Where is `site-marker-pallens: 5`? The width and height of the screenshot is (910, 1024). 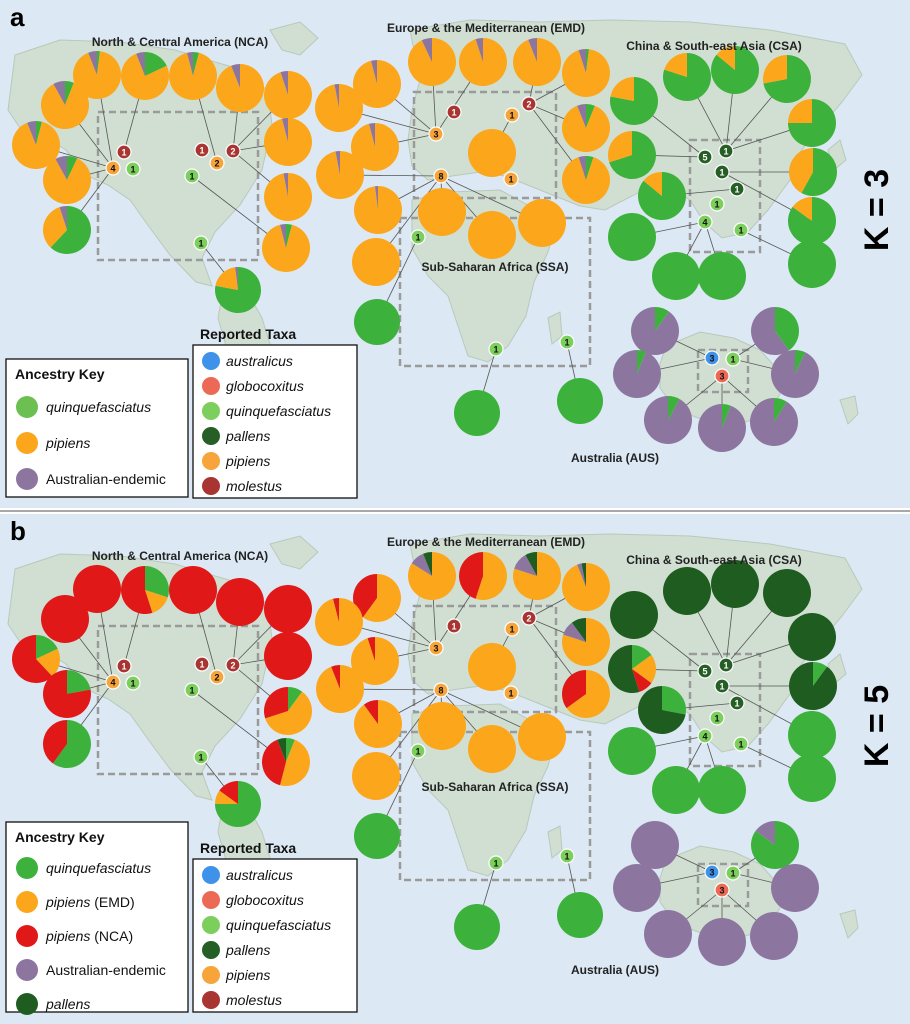 site-marker-pallens: 5 is located at coordinates (705, 157).